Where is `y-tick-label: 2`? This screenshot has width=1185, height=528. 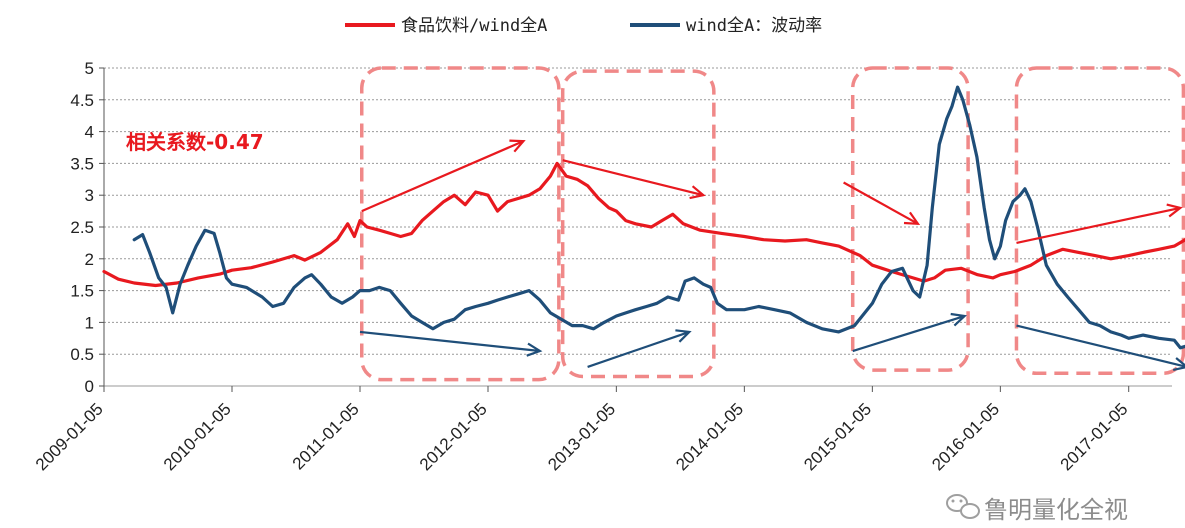 y-tick-label: 2 is located at coordinates (89, 259).